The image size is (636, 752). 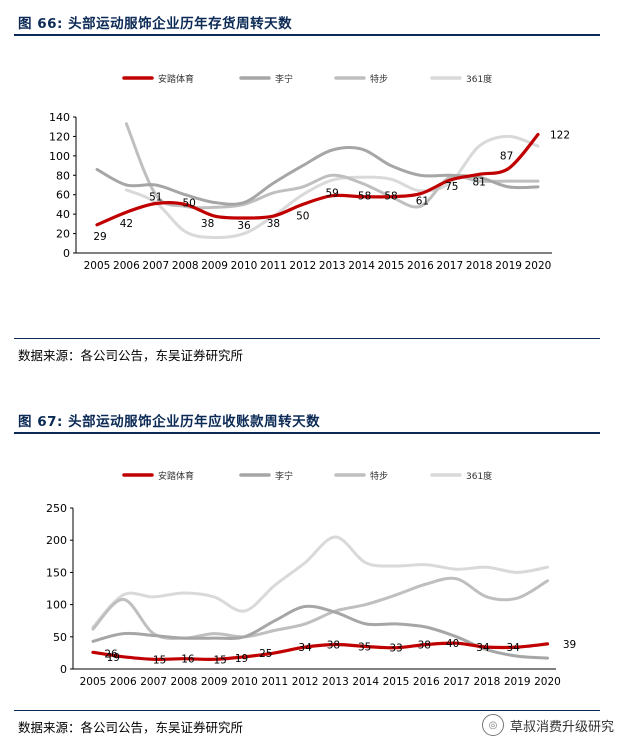 What do you see at coordinates (307, 35) in the screenshot?
I see `figure-1-top-rule` at bounding box center [307, 35].